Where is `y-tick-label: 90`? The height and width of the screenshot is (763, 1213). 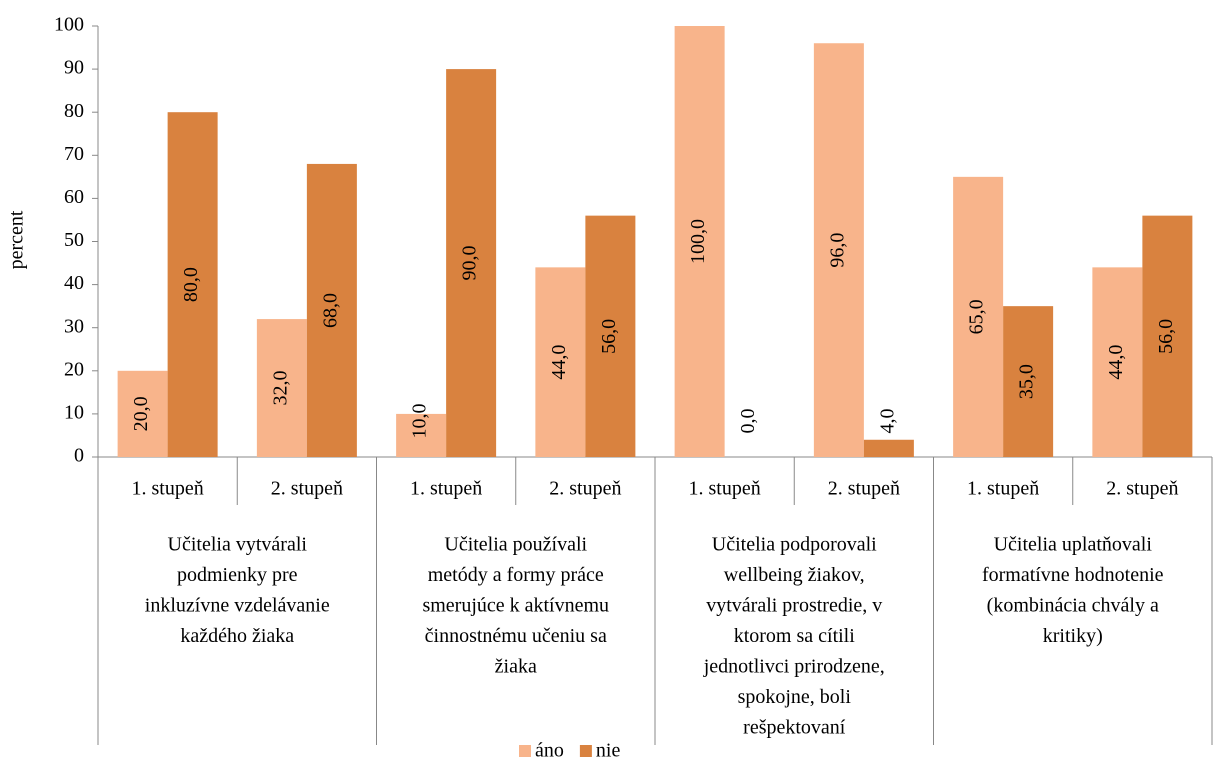 y-tick-label: 90 is located at coordinates (74, 68).